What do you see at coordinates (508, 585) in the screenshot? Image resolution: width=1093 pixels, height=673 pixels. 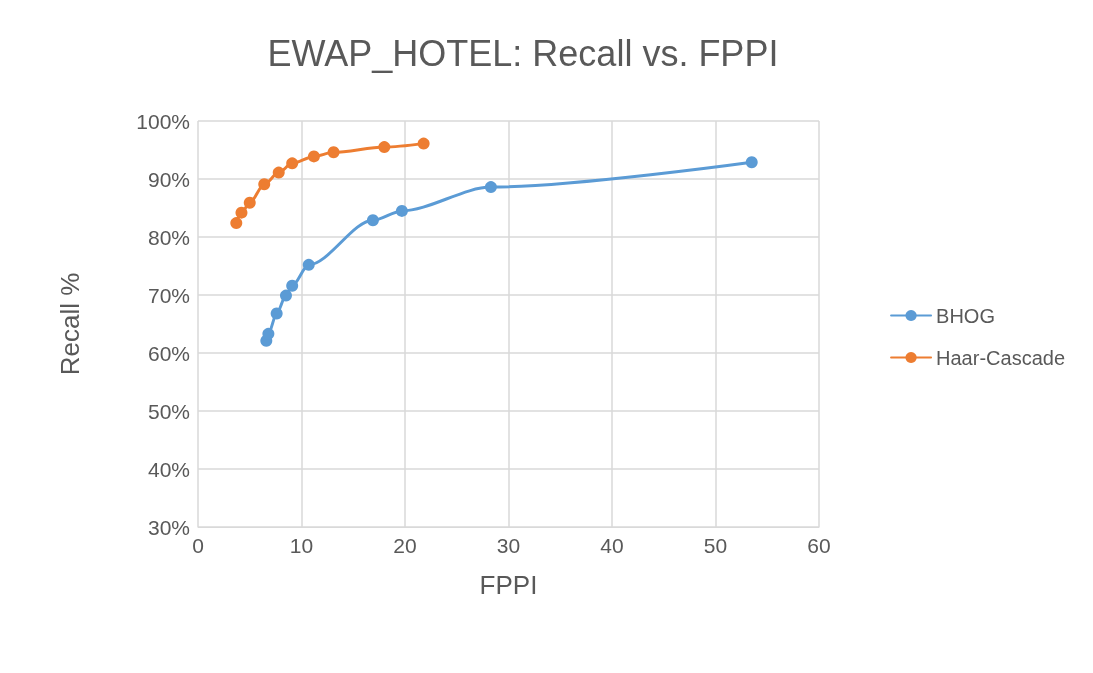 I see `x-axis-title: FPPI` at bounding box center [508, 585].